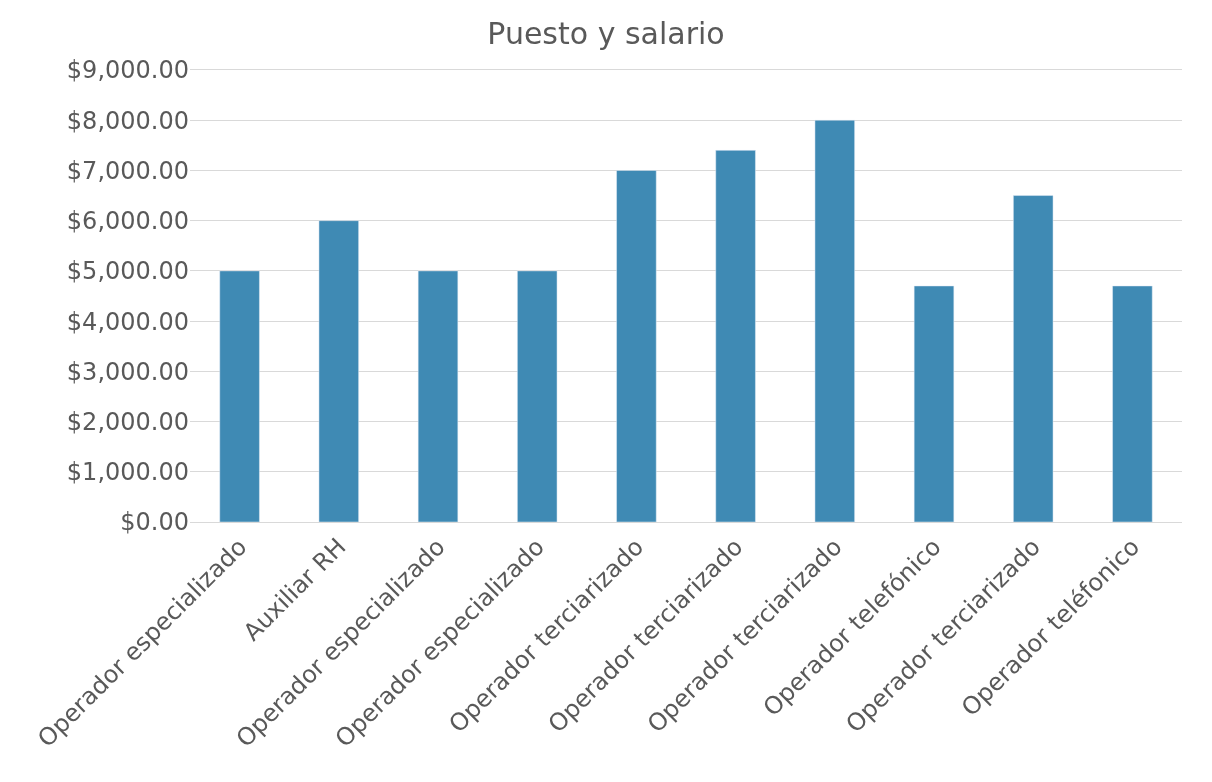 This screenshot has height=782, width=1212. I want to click on y-tick-label: $4,000.00, so click(127, 321).